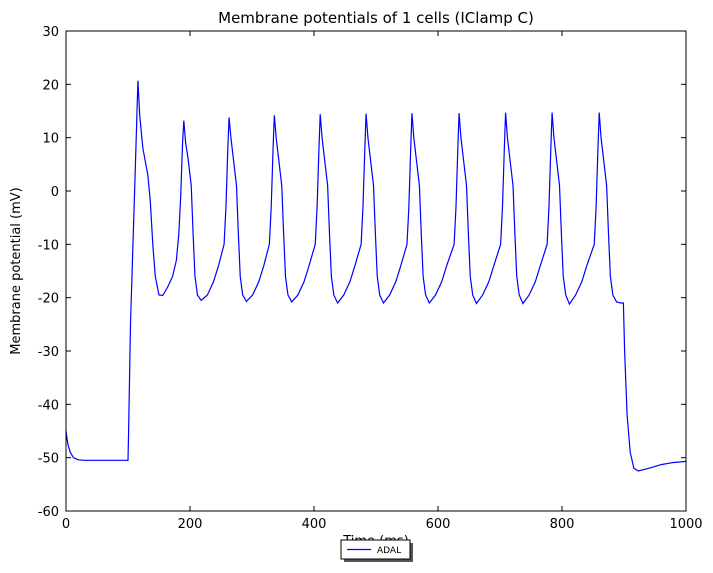 Image resolution: width=713 pixels, height=573 pixels. I want to click on x-tick-label: 400, so click(314, 524).